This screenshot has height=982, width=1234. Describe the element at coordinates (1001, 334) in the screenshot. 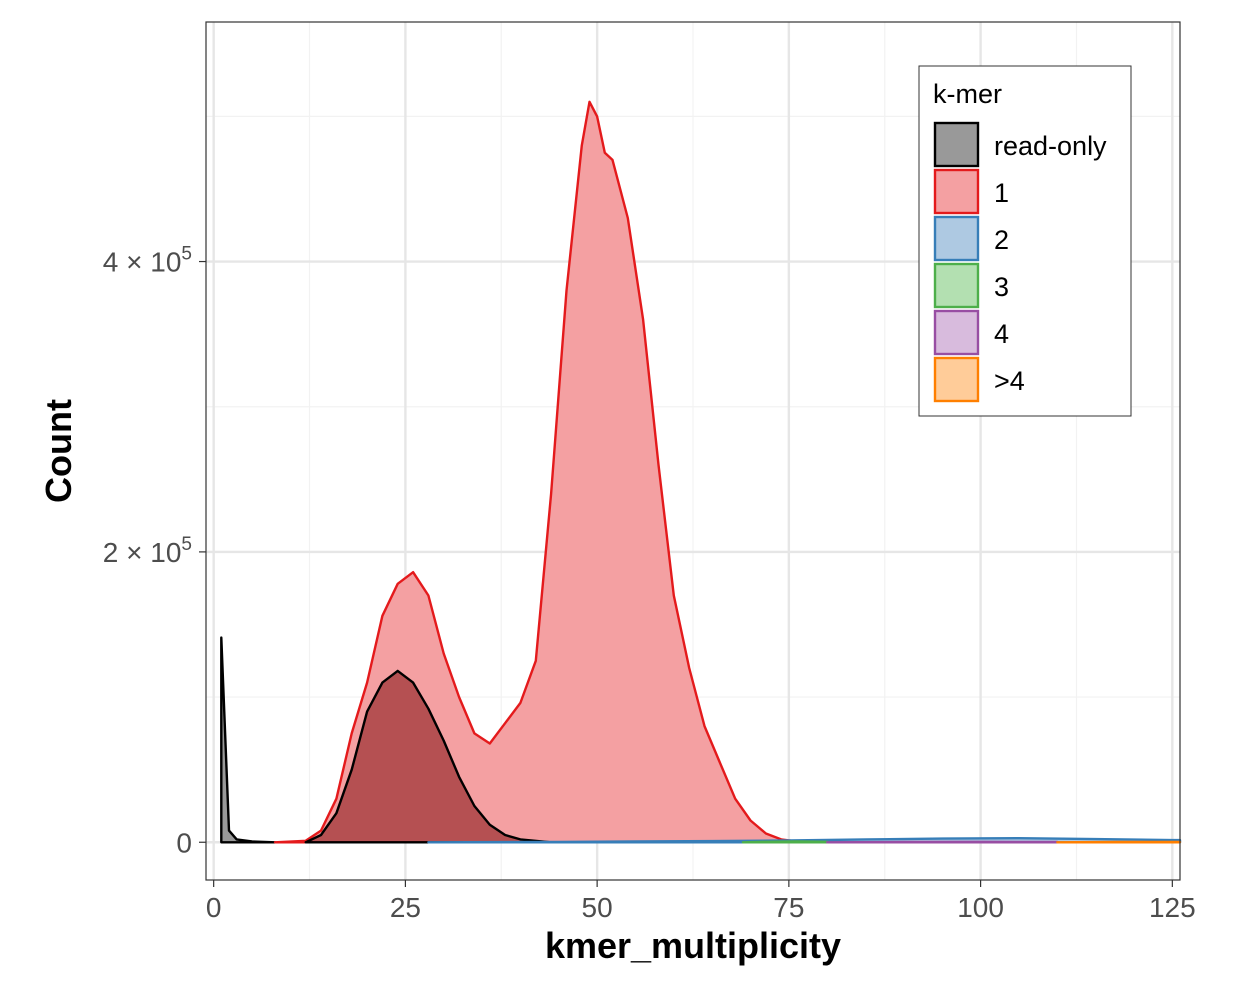

I see `legend-label: 4` at that location.